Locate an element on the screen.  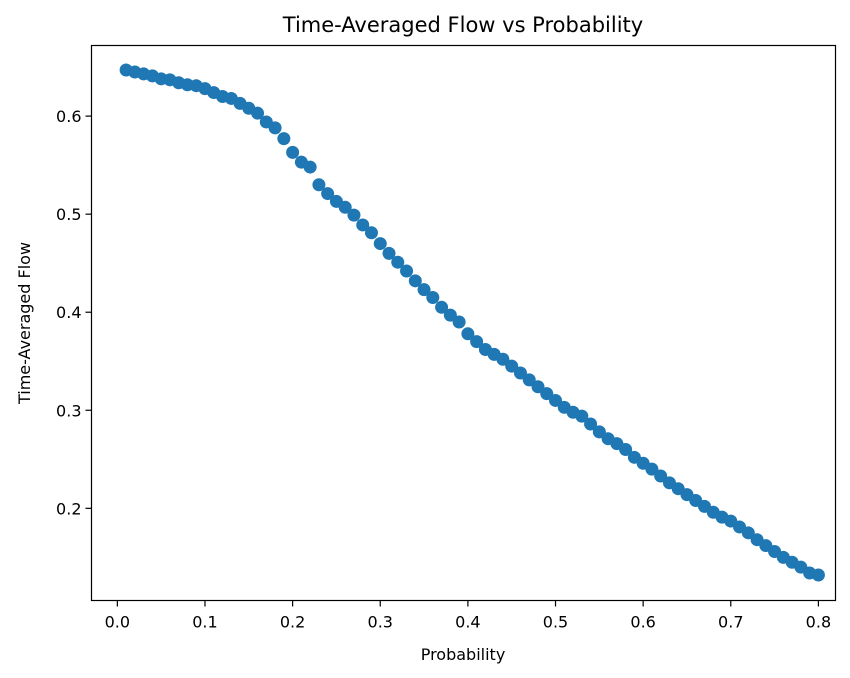
x-tick-label: 0.8 is located at coordinates (818, 622).